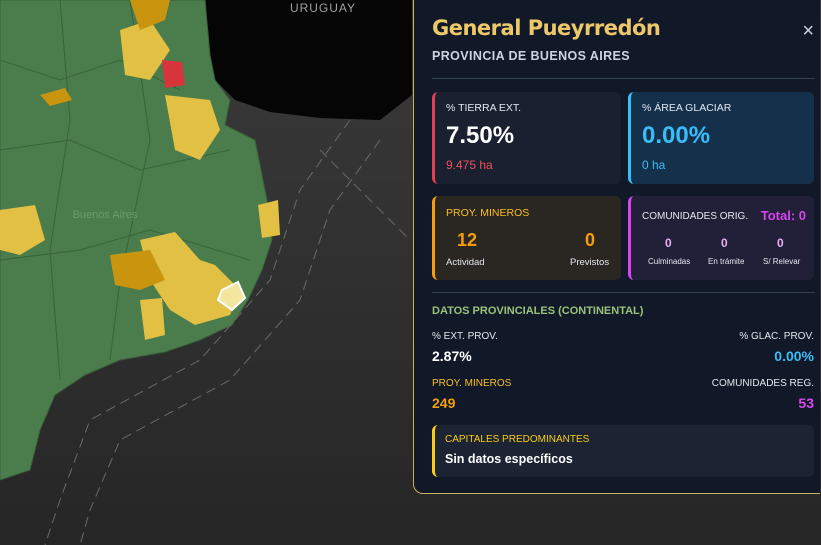 The width and height of the screenshot is (821, 545). What do you see at coordinates (538, 311) in the screenshot?
I see `section-heading: DATOS PROVINCIALES (CONTINENTAL)` at bounding box center [538, 311].